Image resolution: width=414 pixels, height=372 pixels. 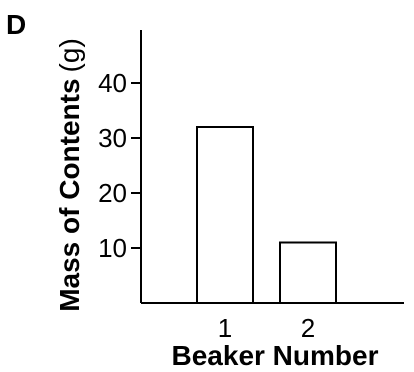 What do you see at coordinates (69, 55) in the screenshot?
I see `y-axis-unit: (g)` at bounding box center [69, 55].